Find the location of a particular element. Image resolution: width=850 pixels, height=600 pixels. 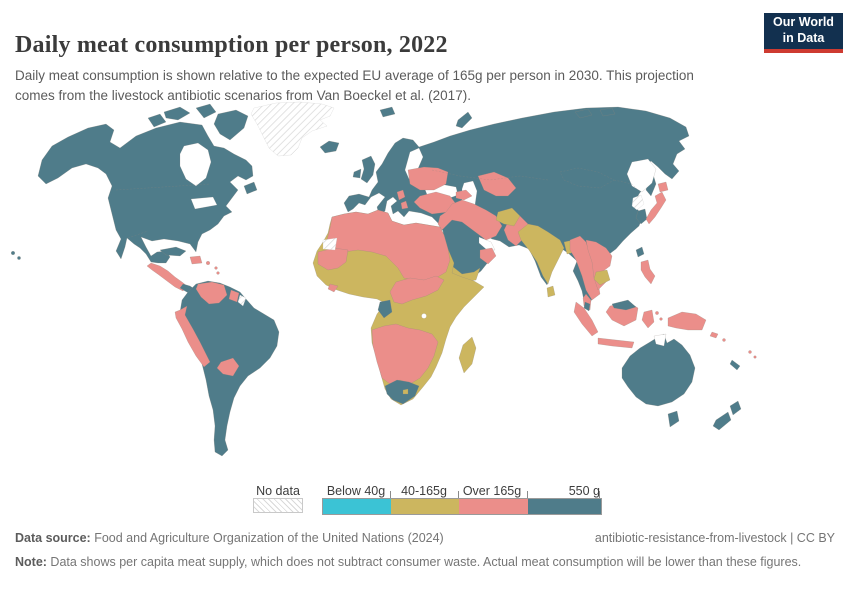

map-region-india is located at coordinates (541, 254).